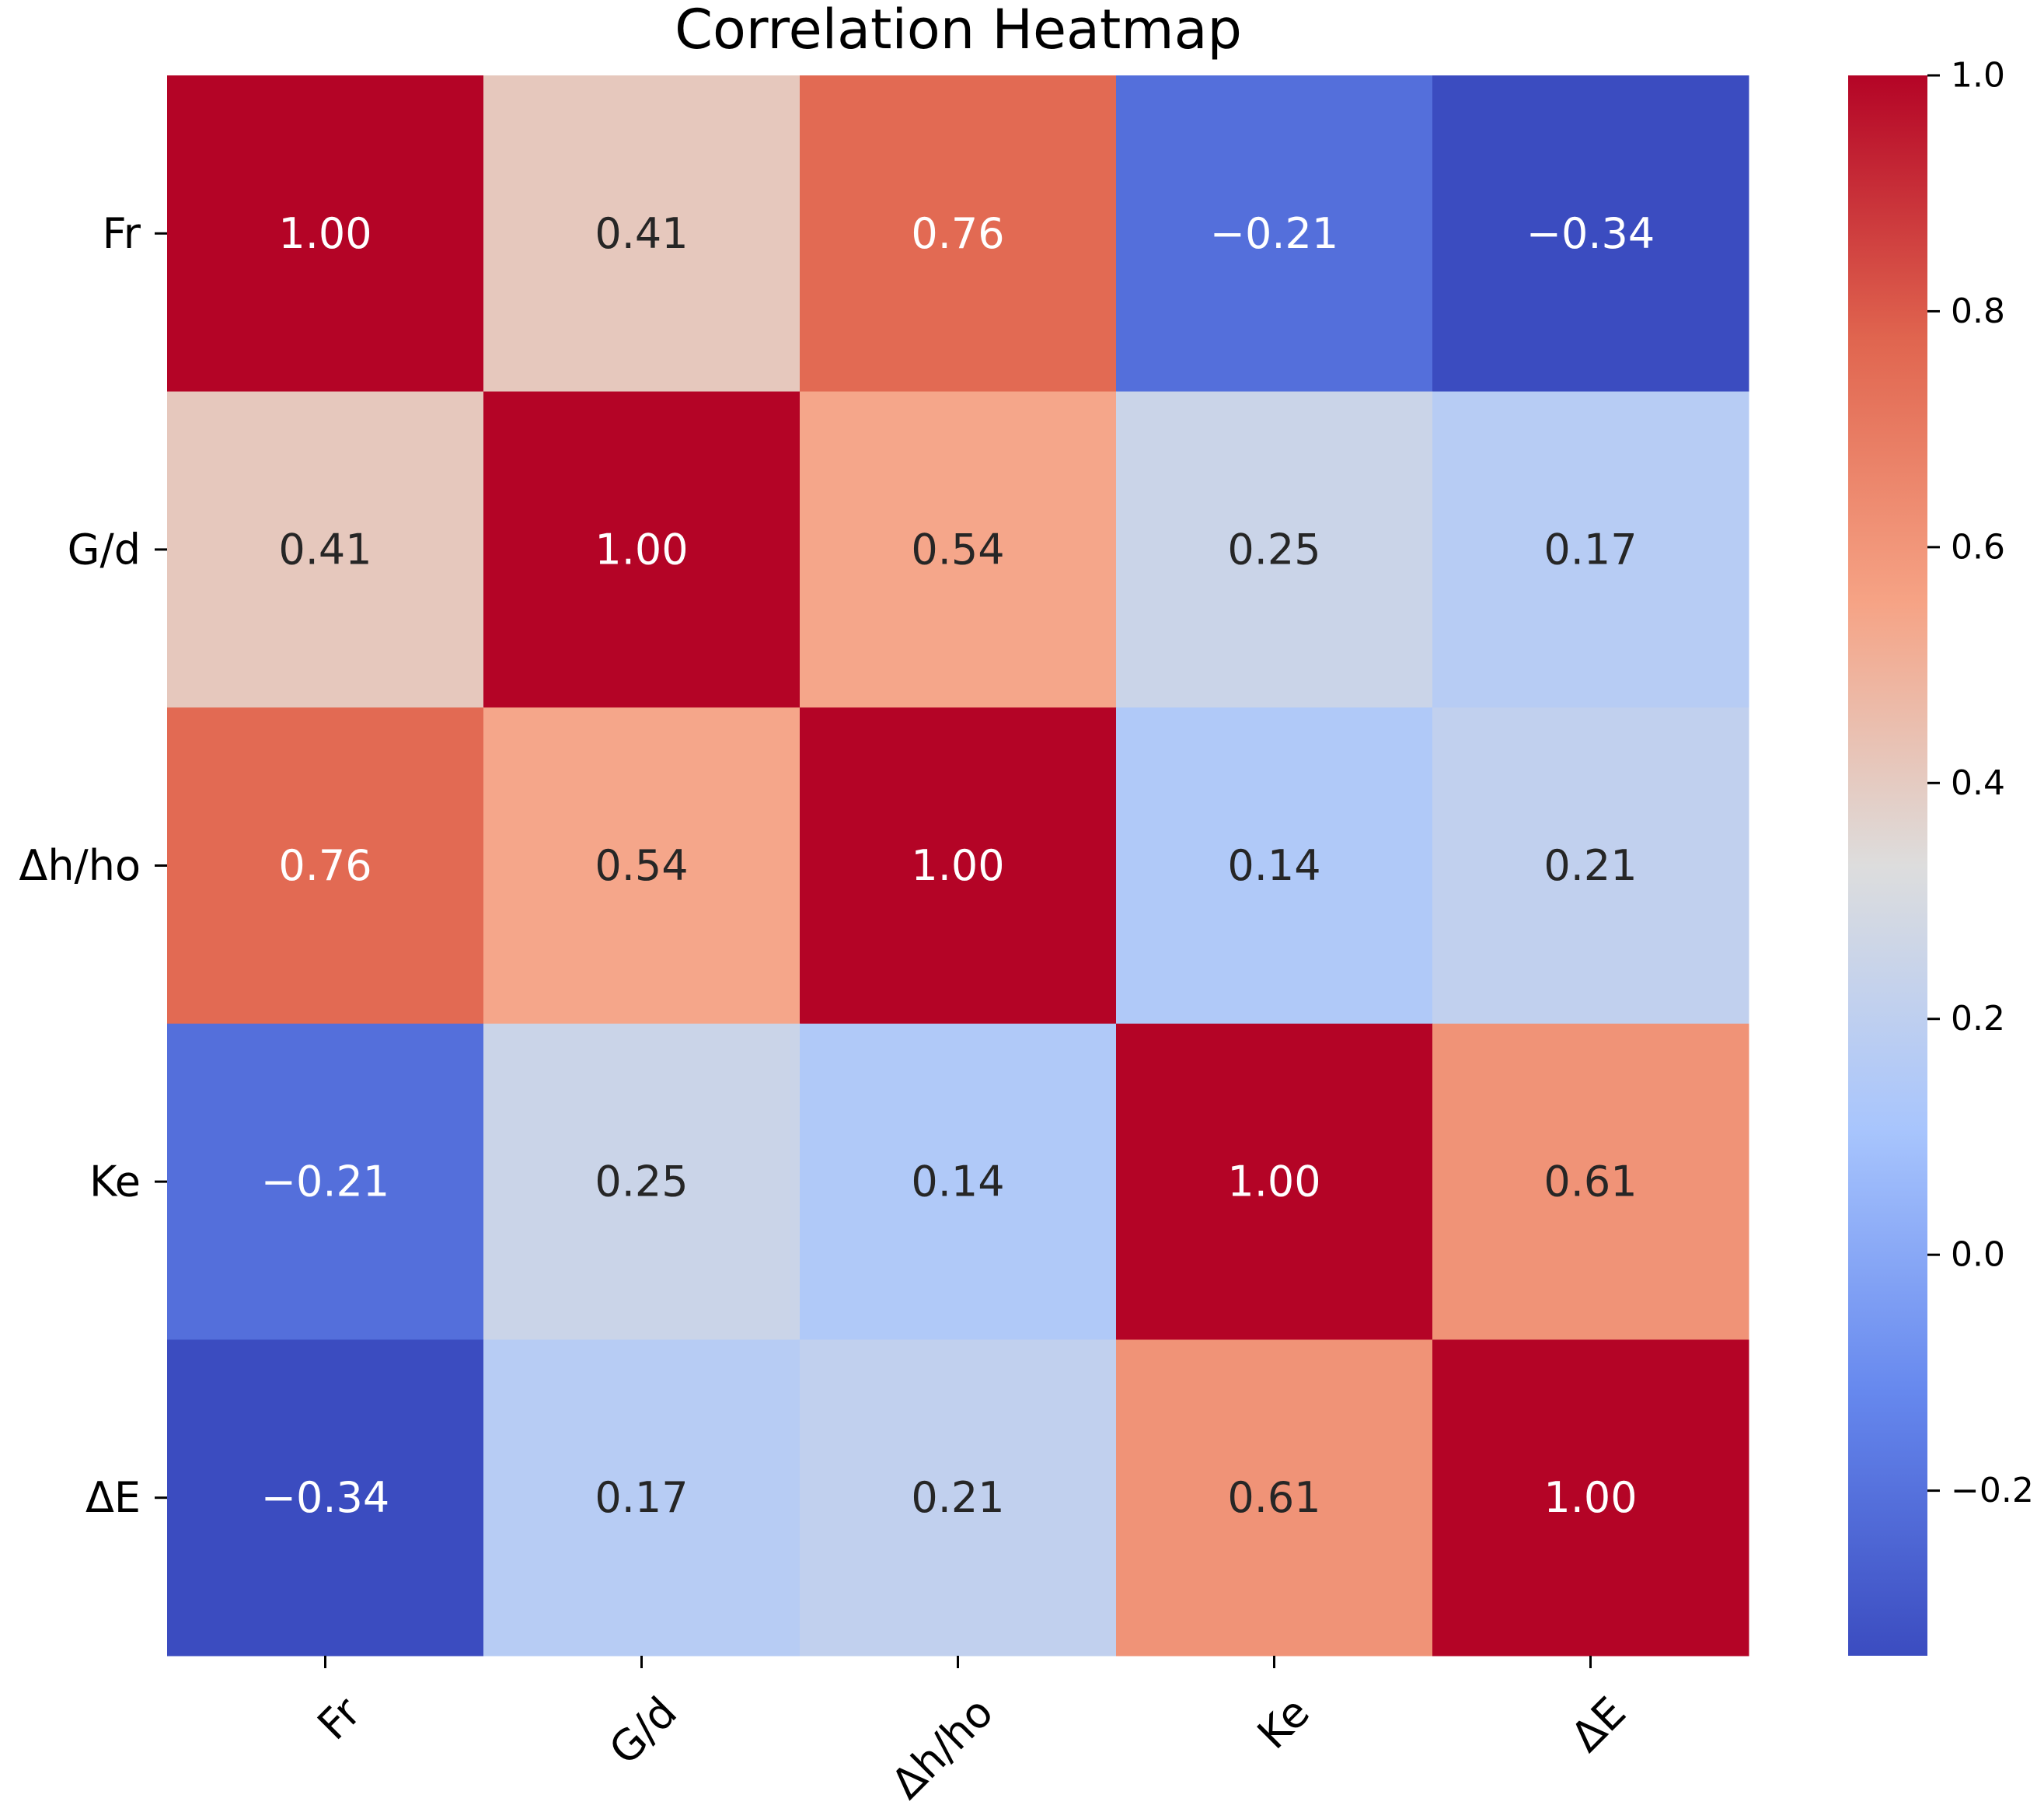  I want to click on x-tick-label: Ke, so click(1283, 1723).